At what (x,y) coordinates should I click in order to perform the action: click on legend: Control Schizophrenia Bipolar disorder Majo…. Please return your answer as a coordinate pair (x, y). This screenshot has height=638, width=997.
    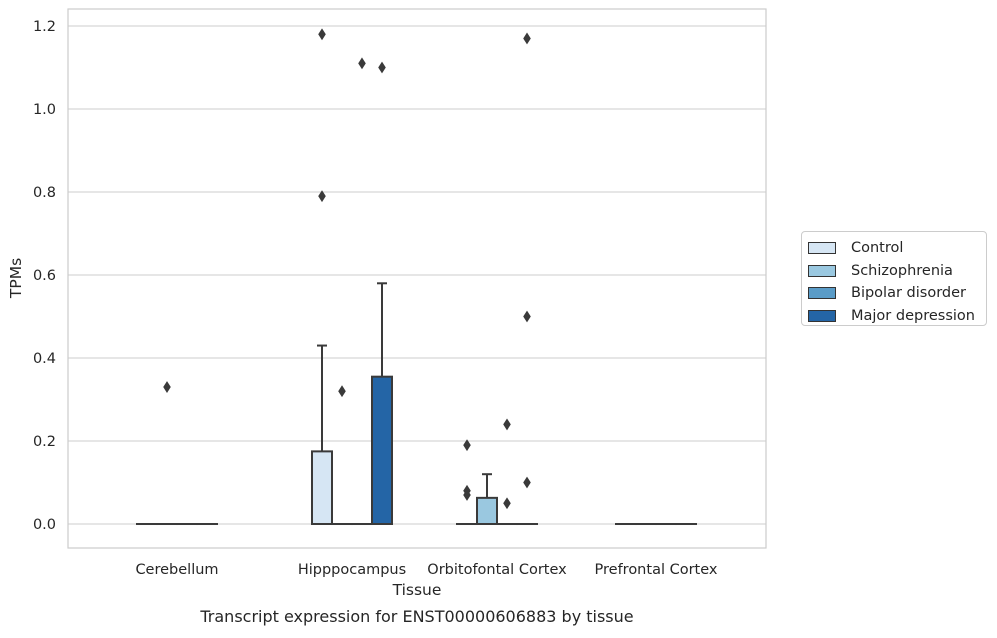
    Looking at the image, I should click on (894, 278).